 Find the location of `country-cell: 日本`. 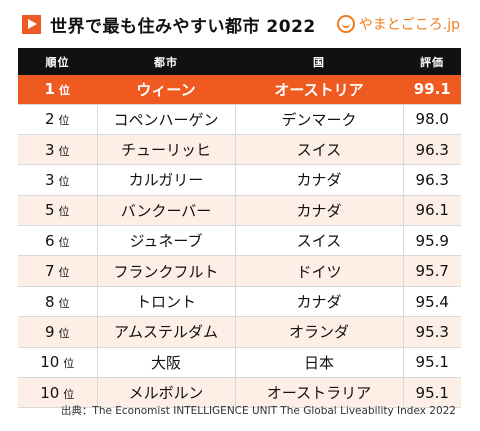

country-cell: 日本 is located at coordinates (318, 363).